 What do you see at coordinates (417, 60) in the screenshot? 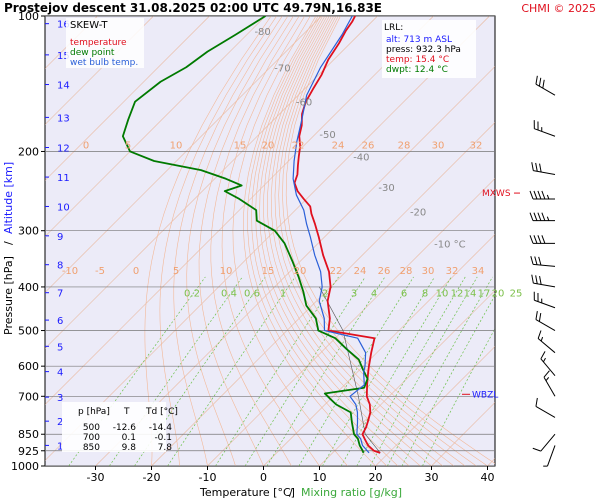
I see `lrl-temperature: temp: 15.4 °C` at bounding box center [417, 60].